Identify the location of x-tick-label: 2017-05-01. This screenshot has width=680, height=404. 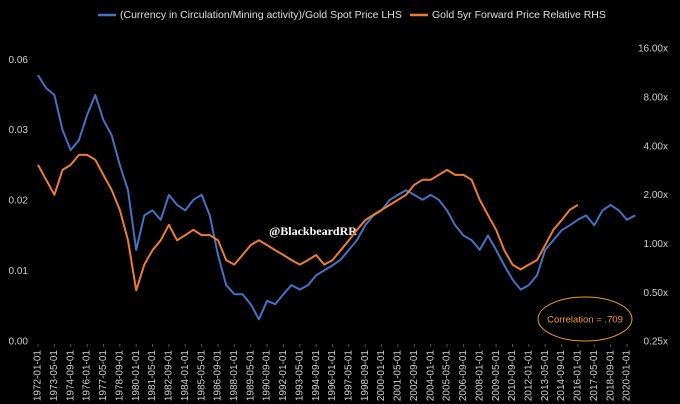
(594, 376).